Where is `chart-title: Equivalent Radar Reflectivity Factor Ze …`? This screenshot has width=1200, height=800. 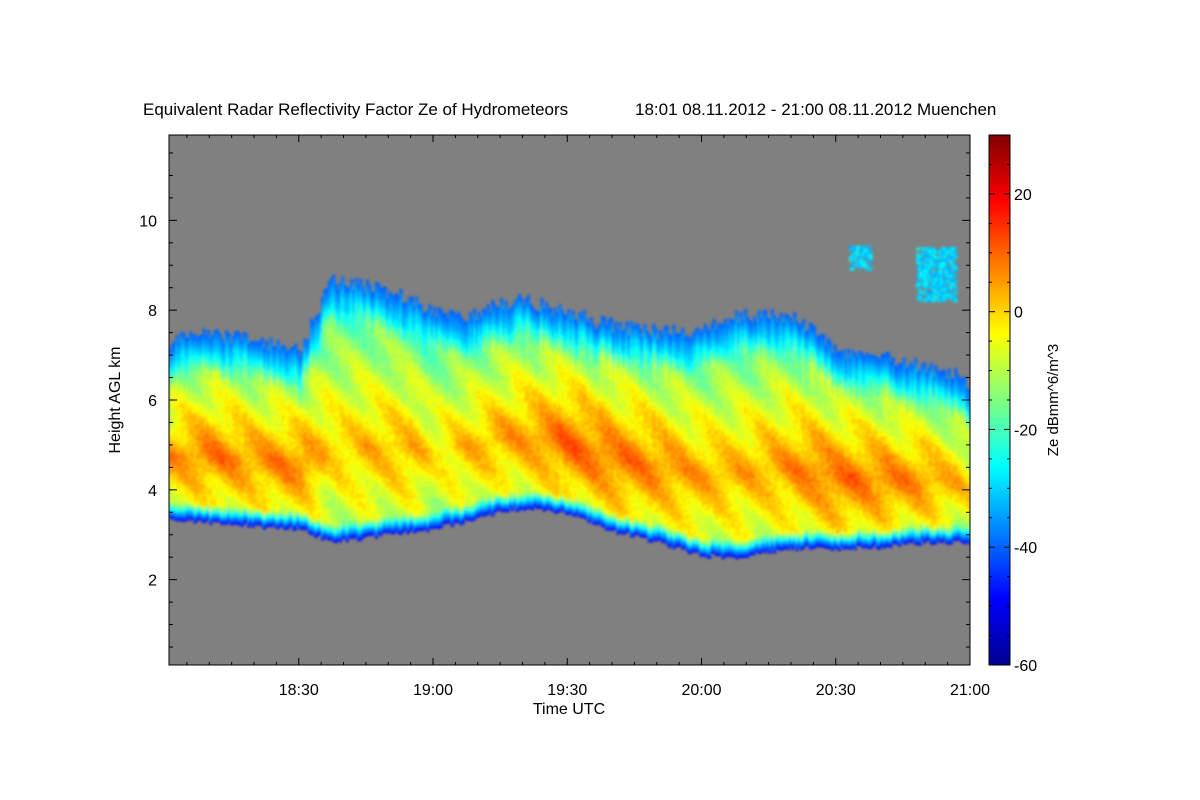 chart-title: Equivalent Radar Reflectivity Factor Ze … is located at coordinates (355, 109).